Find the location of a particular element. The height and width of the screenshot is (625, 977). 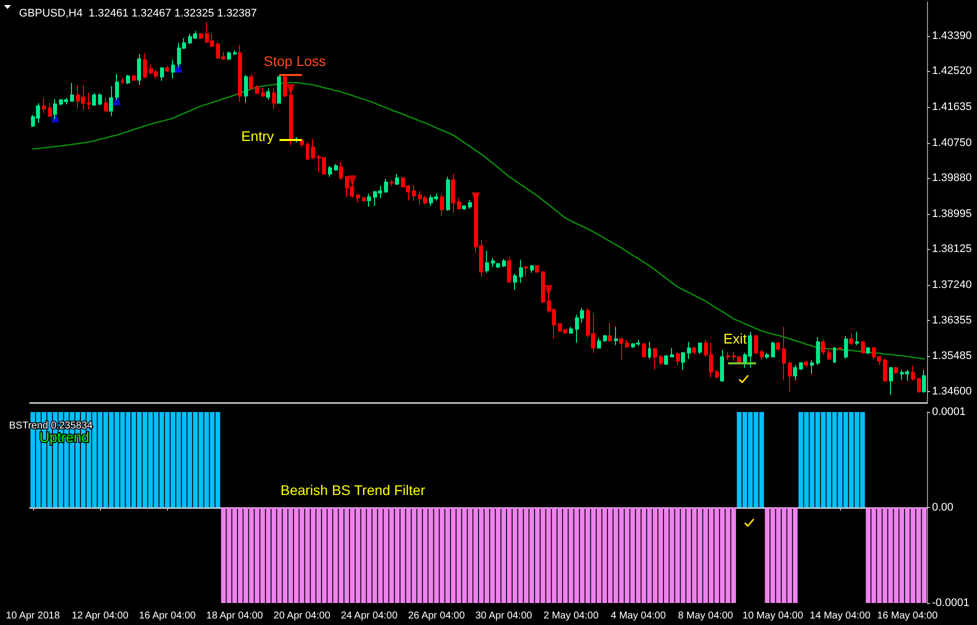

y-tick-label: -0.0001 is located at coordinates (951, 603).